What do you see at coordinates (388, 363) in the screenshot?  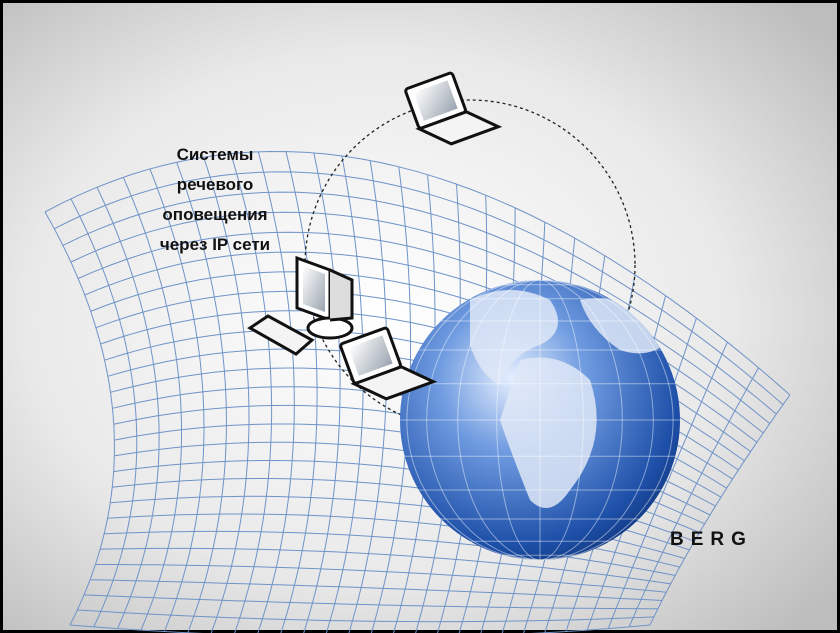 I see `laptop-bottom` at bounding box center [388, 363].